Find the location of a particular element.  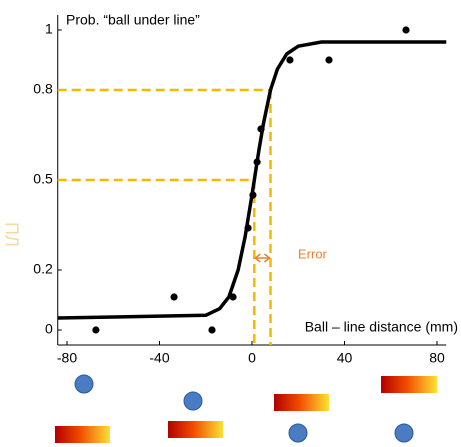

chart-title: Prob. “ball under line” is located at coordinates (133, 20).